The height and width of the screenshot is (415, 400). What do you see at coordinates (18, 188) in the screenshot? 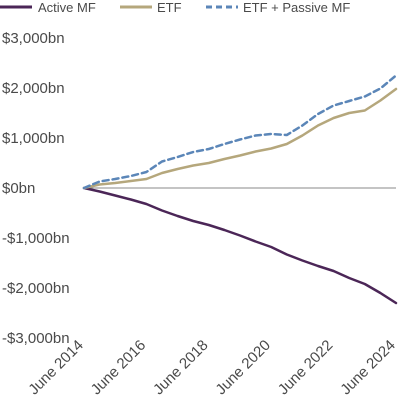
I see `y-tick-label: $0bn` at bounding box center [18, 188].